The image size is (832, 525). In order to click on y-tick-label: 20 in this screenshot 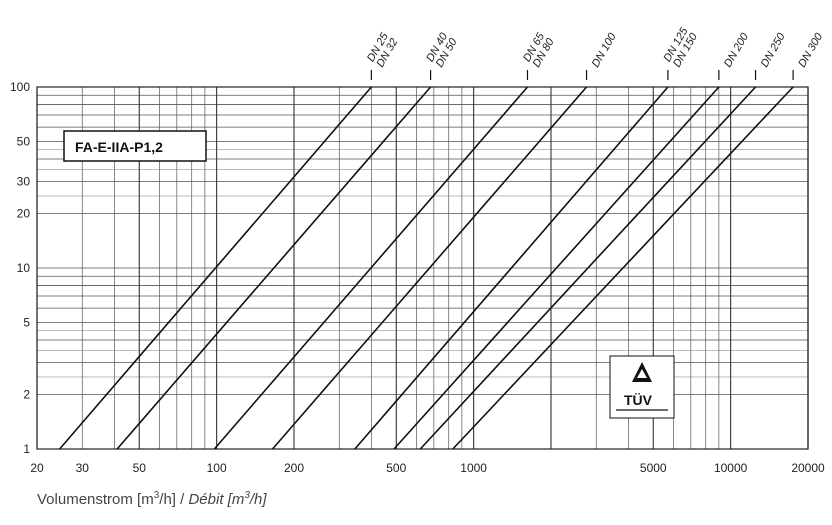, I will do `click(24, 214)`.